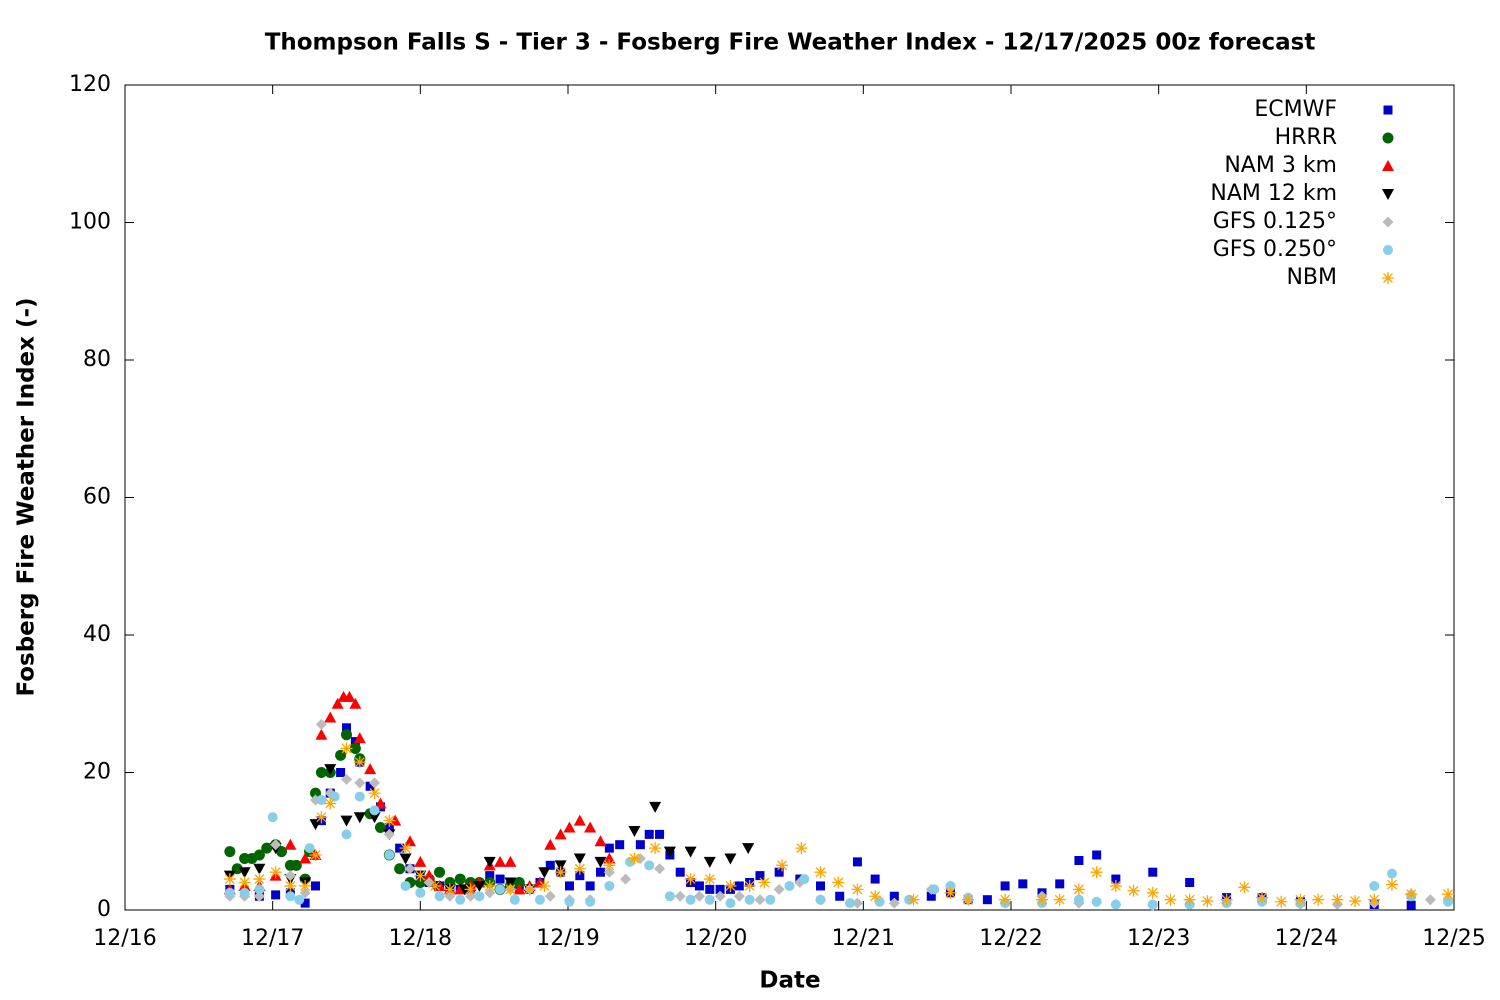 This screenshot has width=1500, height=1000. What do you see at coordinates (1306, 938) in the screenshot?
I see `x-tick-label: 12/24` at bounding box center [1306, 938].